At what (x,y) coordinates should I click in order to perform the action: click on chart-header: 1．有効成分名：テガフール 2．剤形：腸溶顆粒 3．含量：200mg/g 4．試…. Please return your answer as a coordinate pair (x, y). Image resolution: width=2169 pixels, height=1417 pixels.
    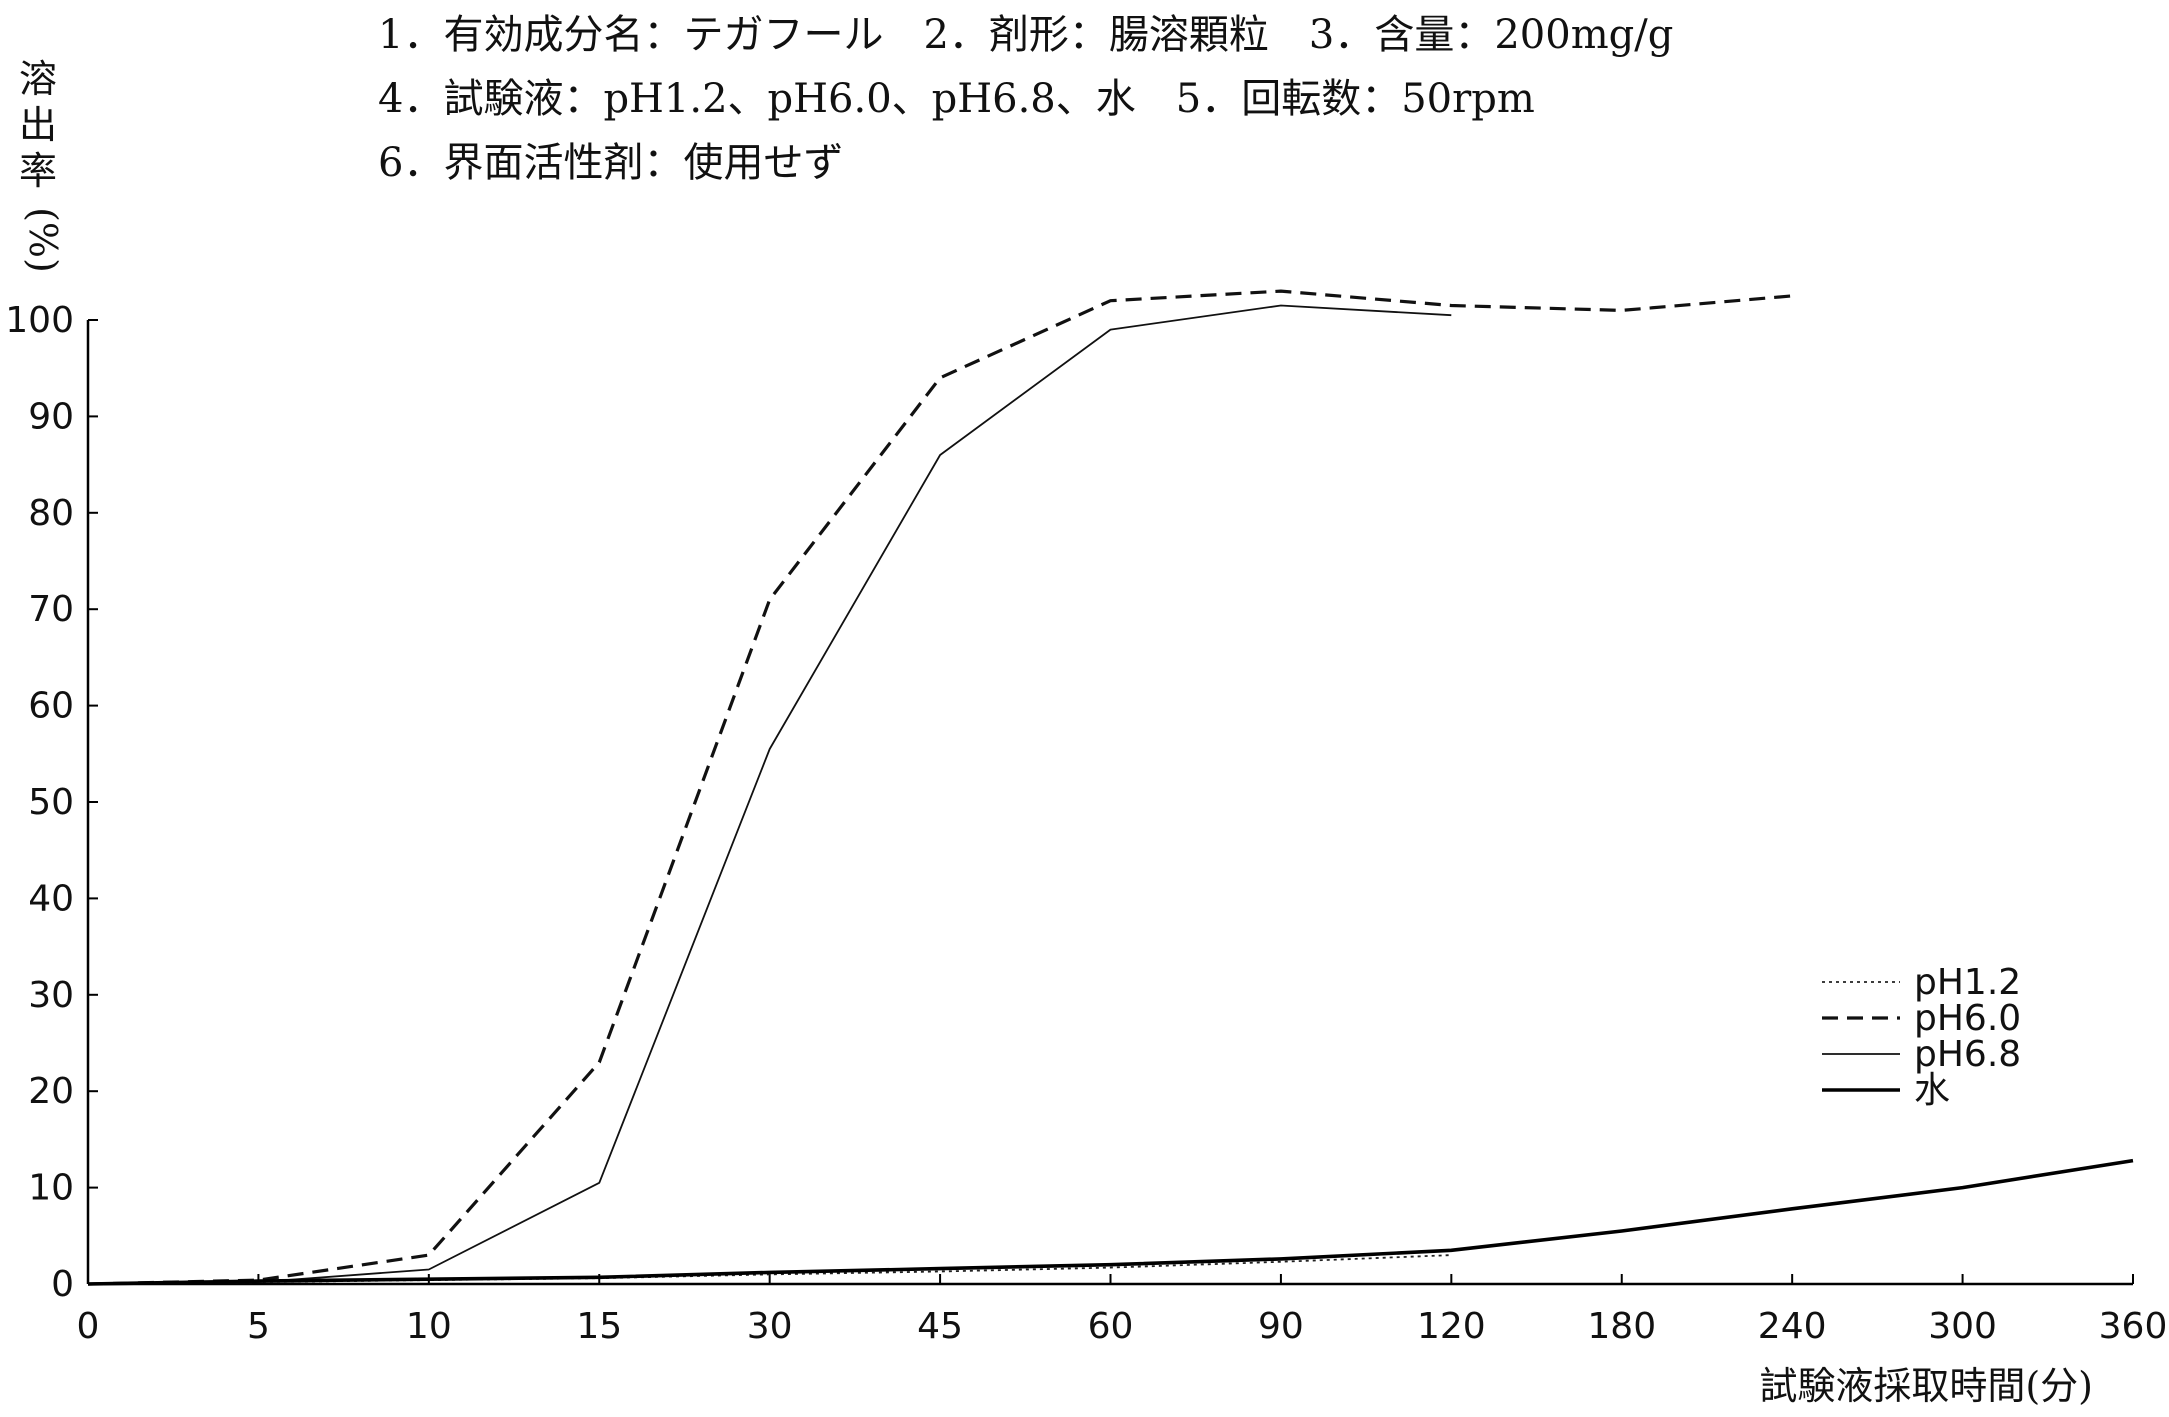
    Looking at the image, I should click on (1025, 99).